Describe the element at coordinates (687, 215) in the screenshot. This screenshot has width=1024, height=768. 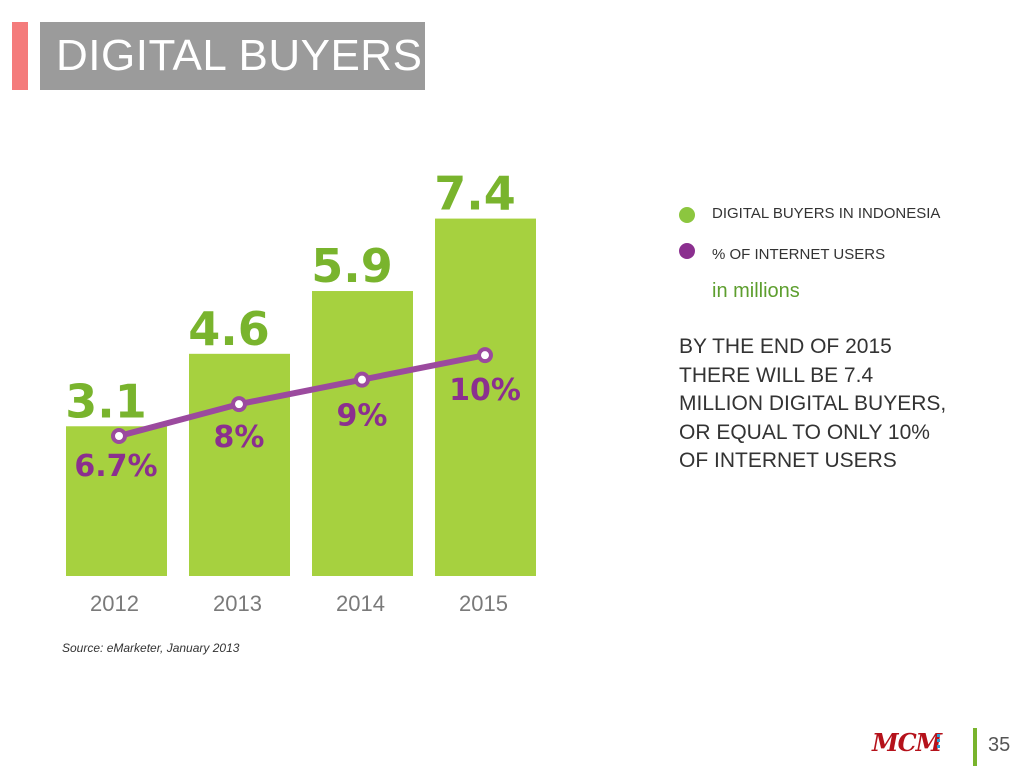
I see `legend-dot-buyers` at that location.